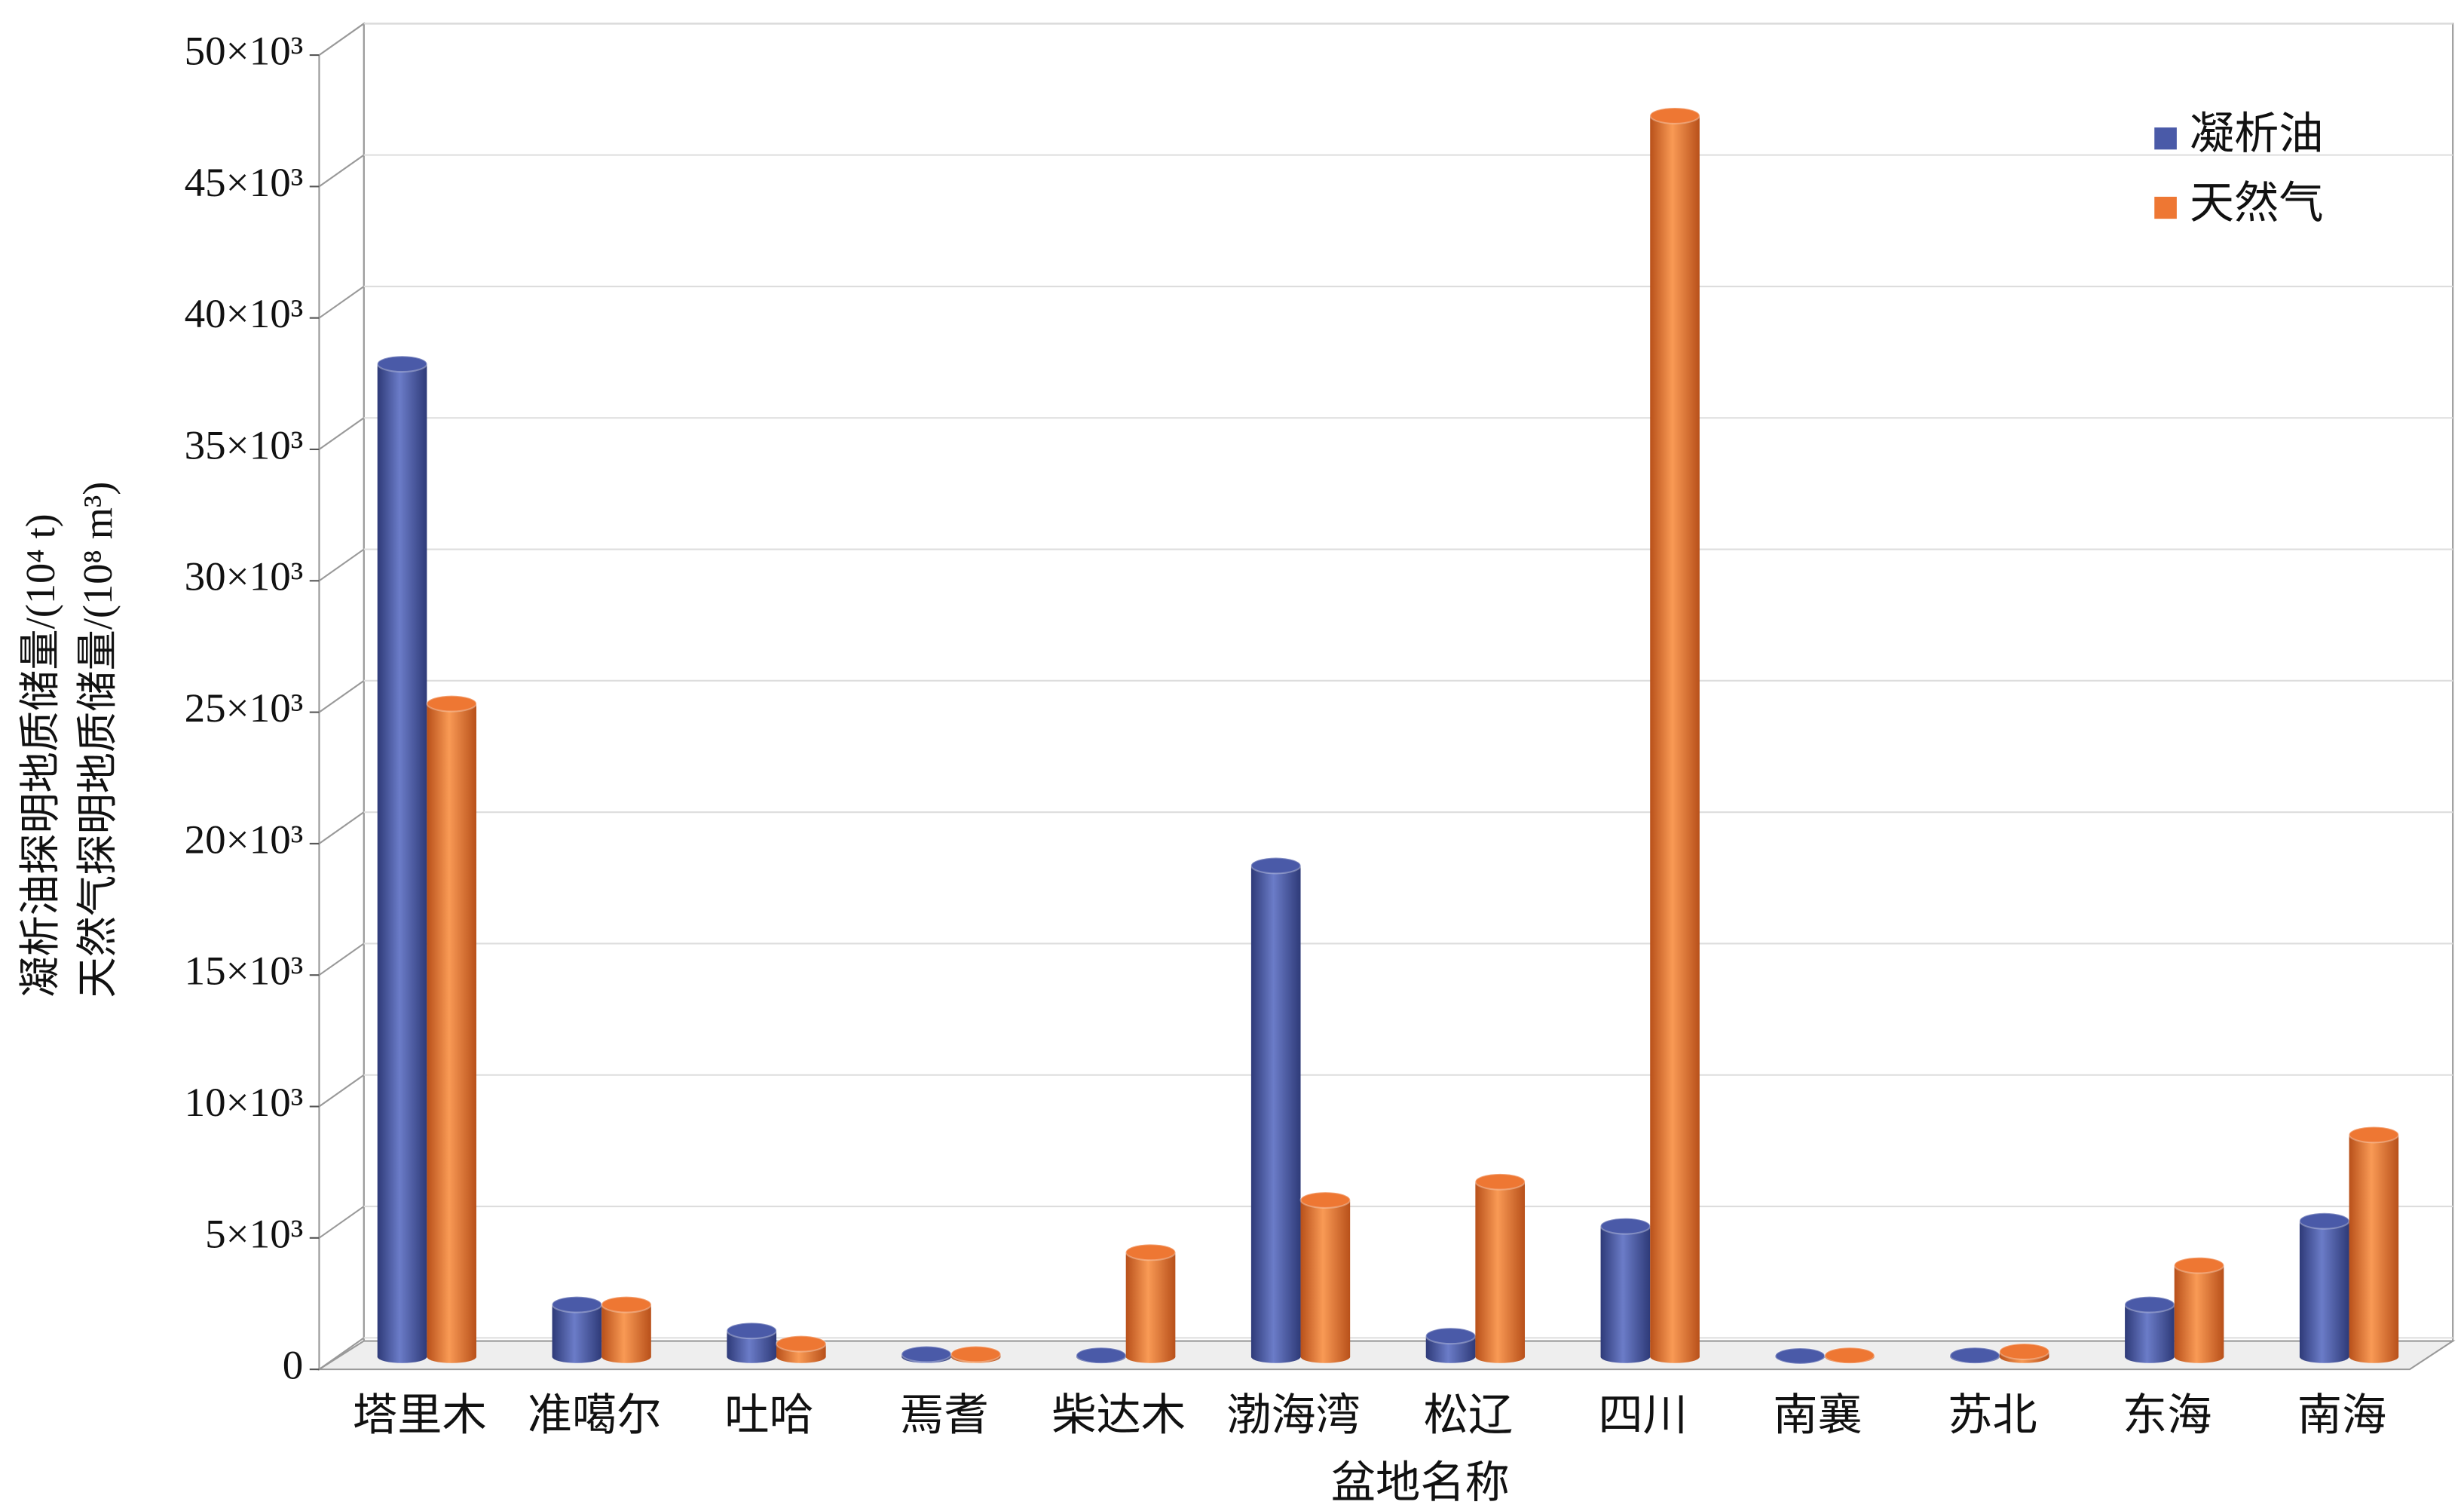  Describe the element at coordinates (2167, 1415) in the screenshot. I see `x-tick-label: 东海` at that location.